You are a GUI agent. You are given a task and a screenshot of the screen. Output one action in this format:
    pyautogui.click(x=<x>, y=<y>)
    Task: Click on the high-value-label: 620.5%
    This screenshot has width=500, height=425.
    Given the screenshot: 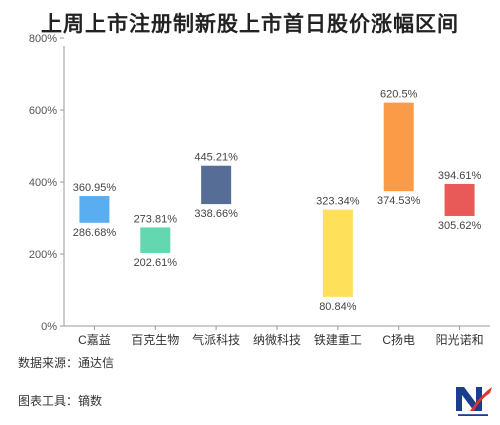 What is the action you would take?
    pyautogui.click(x=399, y=95)
    